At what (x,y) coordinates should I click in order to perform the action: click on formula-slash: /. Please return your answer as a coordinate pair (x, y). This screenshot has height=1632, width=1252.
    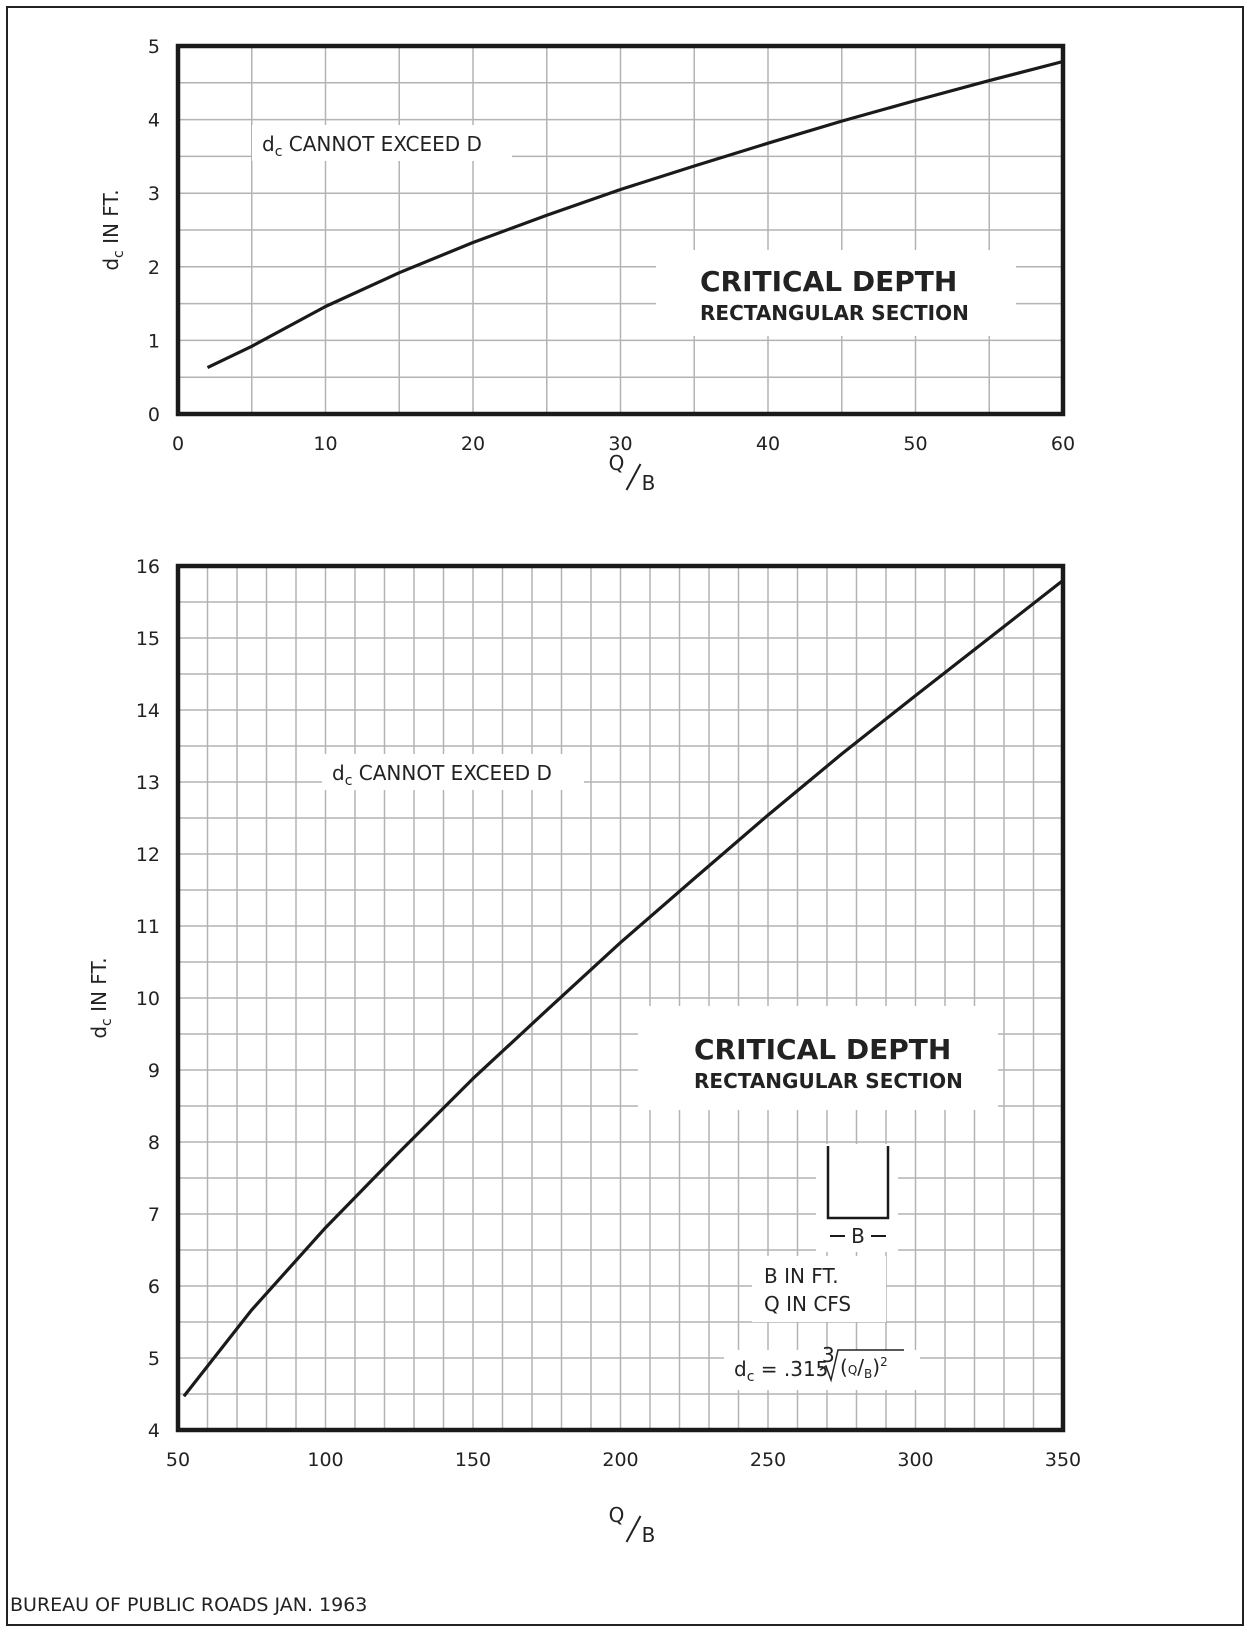
    Looking at the image, I should click on (860, 1367).